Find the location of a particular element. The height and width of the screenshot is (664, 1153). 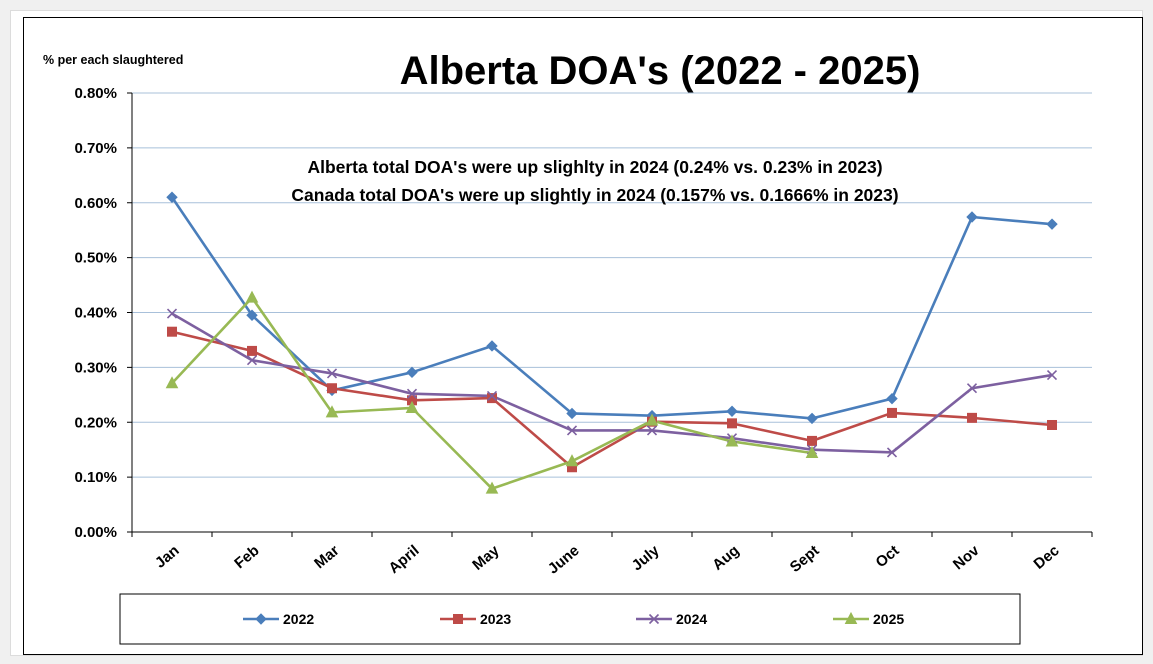

x-tick-label: Aug is located at coordinates (725, 558).